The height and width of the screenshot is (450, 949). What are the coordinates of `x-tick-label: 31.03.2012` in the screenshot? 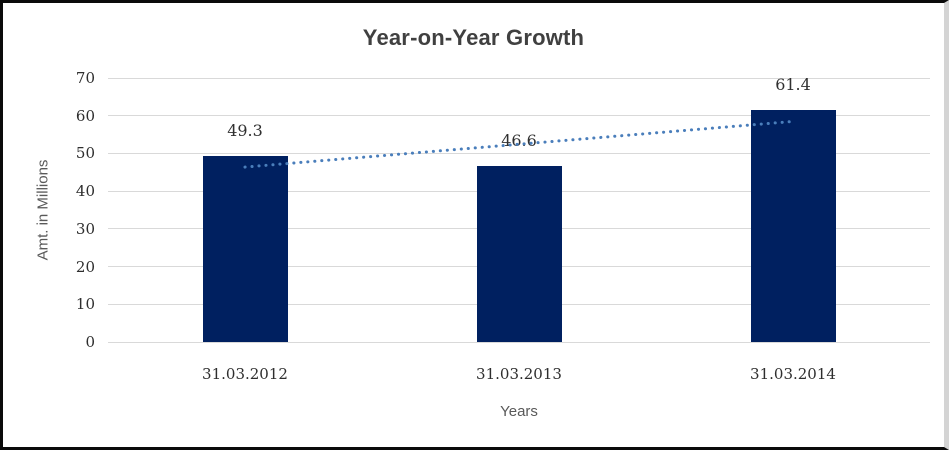 It's located at (245, 374).